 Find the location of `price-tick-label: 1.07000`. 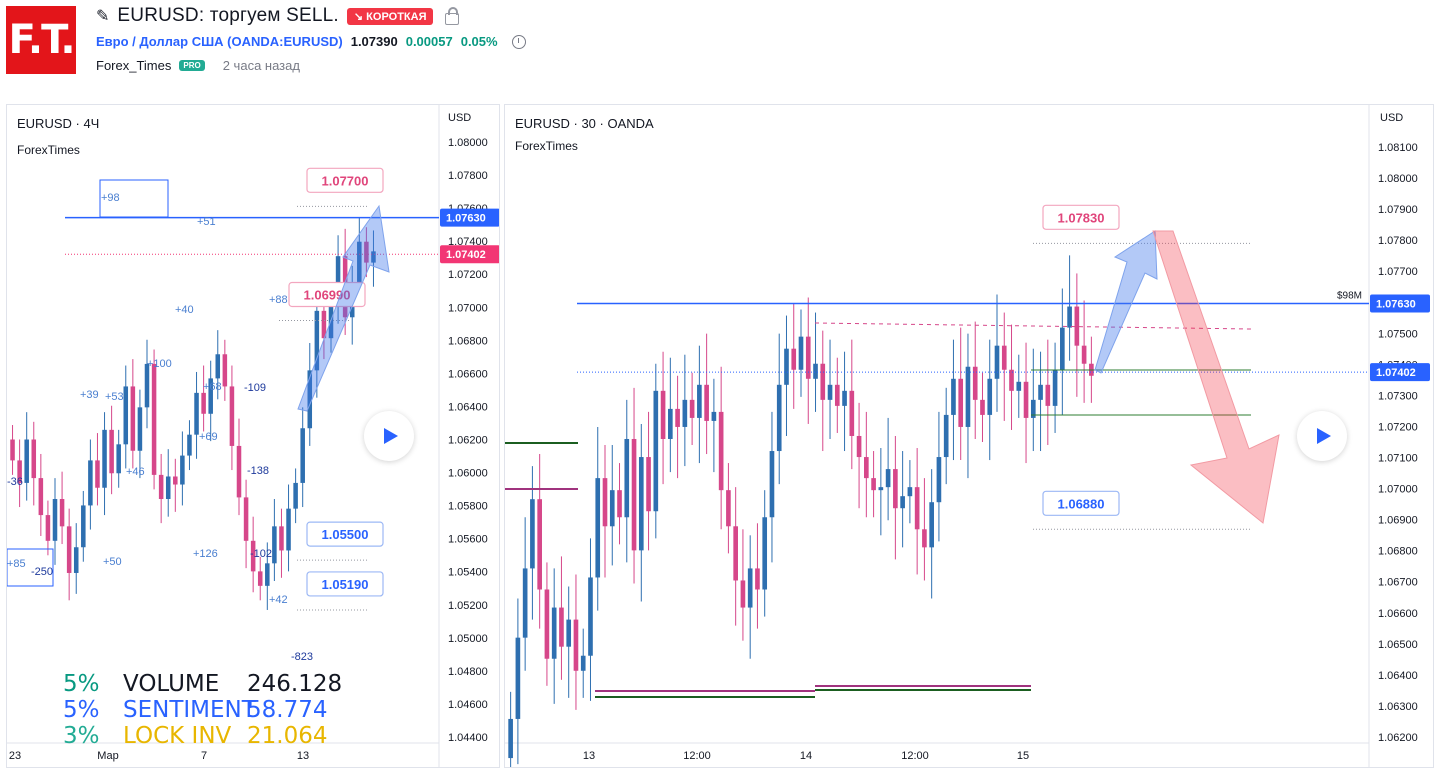

price-tick-label: 1.07000 is located at coordinates (1398, 490).